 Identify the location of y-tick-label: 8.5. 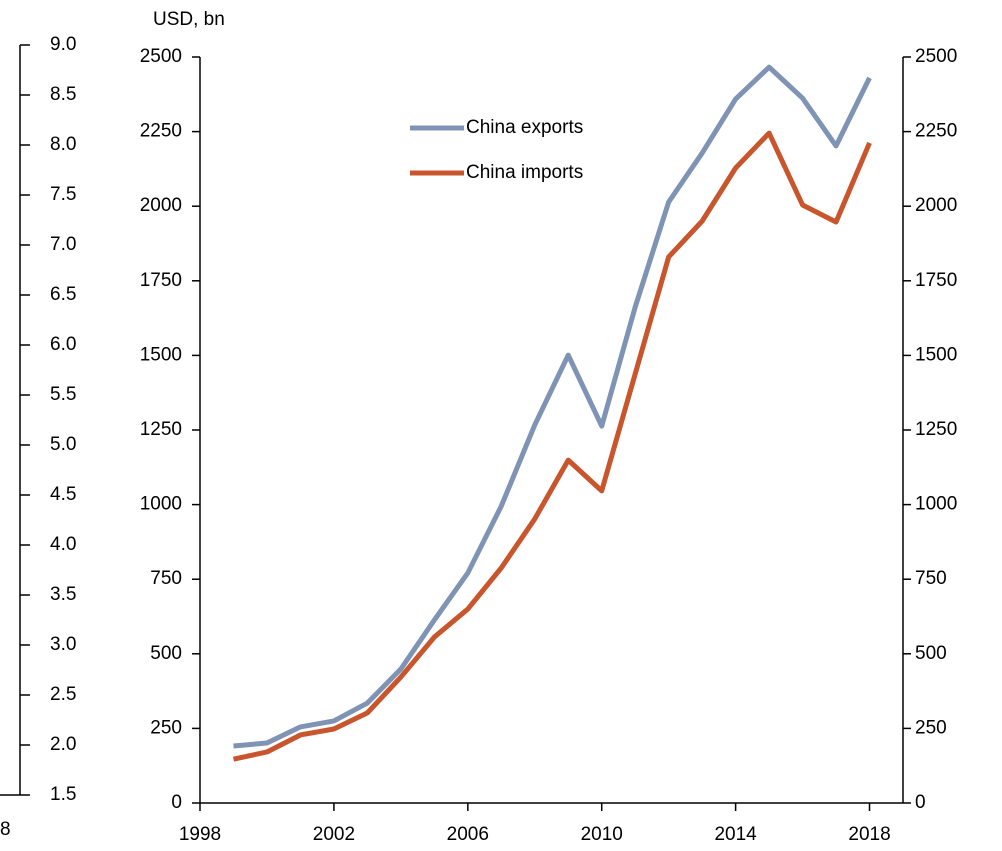
(63, 94).